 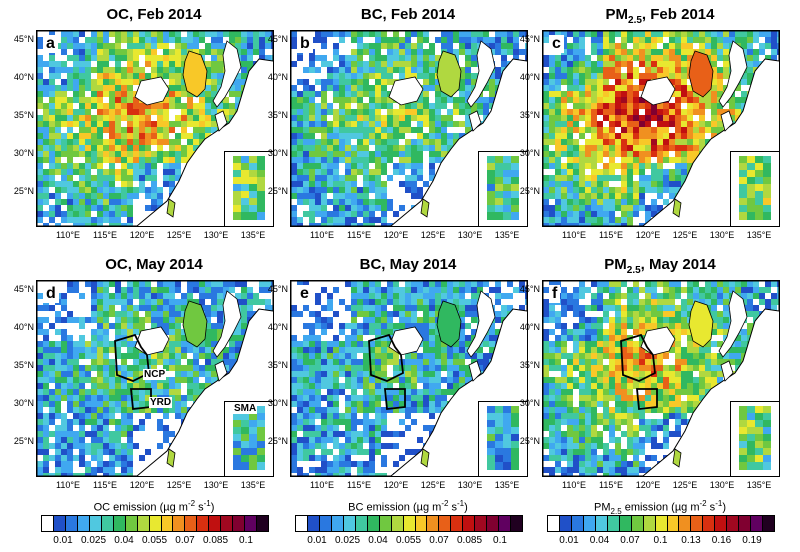 I want to click on lat-tick: 25°N, so click(x=529, y=191).